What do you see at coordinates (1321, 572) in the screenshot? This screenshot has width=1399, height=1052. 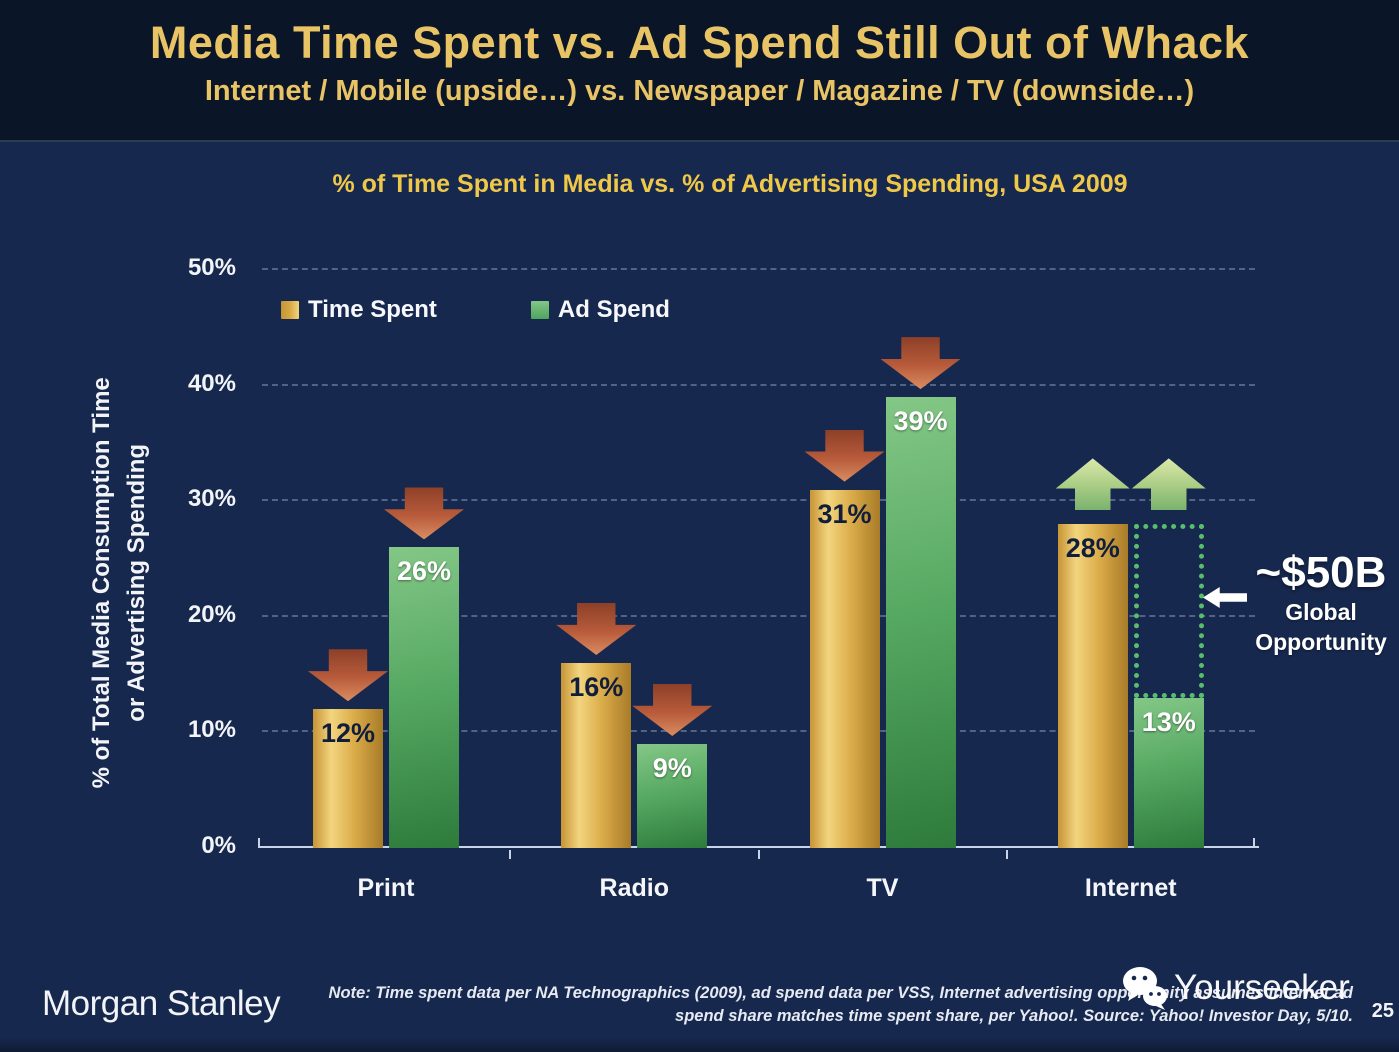 I see `opportunity-value: ~$50B` at bounding box center [1321, 572].